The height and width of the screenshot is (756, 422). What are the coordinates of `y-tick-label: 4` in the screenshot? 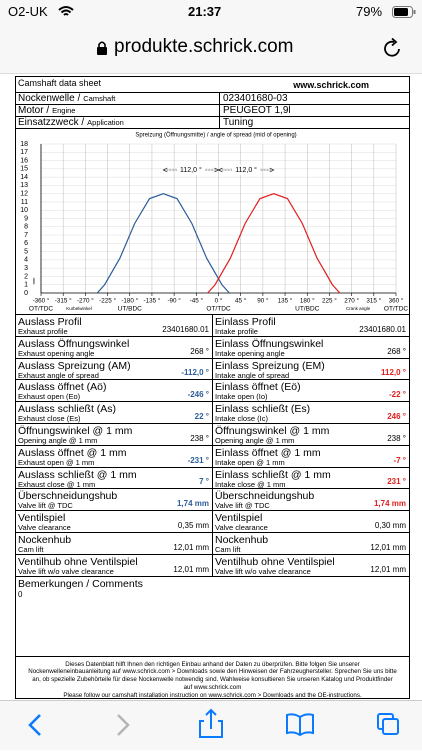 It's located at (26, 260).